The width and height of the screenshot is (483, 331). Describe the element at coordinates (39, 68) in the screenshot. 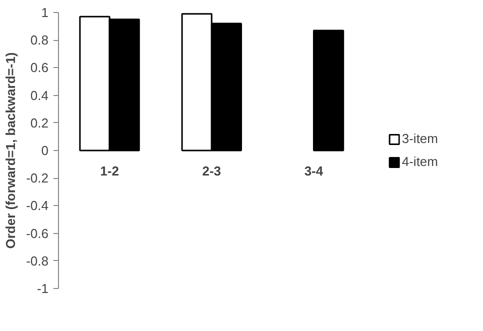

I see `y-tick-label: 0.6` at that location.